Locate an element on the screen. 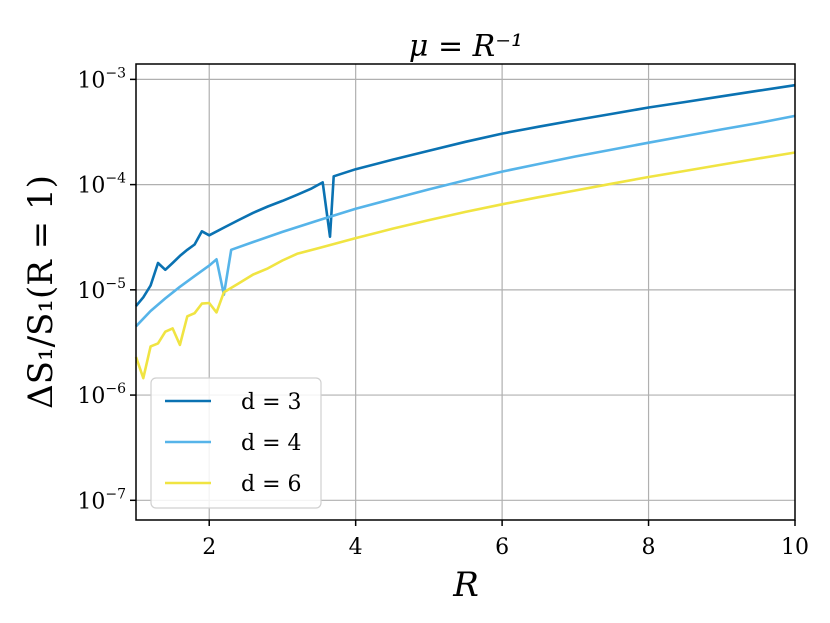 Image resolution: width=830 pixels, height=623 pixels. x-tick-label: 6 is located at coordinates (502, 547).